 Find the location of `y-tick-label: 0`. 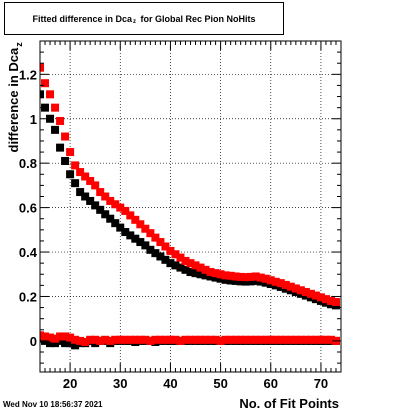

y-tick-label: 0 is located at coordinates (33, 341).